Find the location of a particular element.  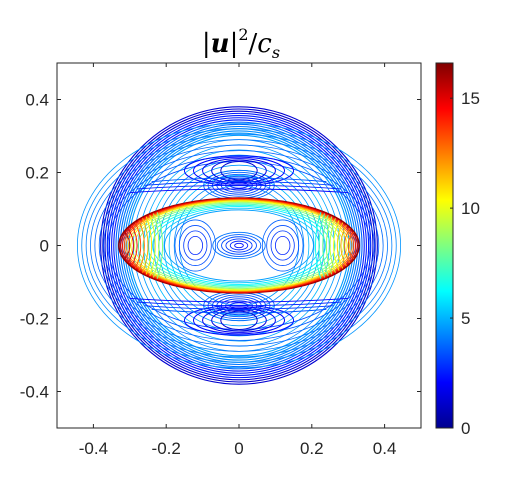

x-tick-label: -0.2 is located at coordinates (166, 448).